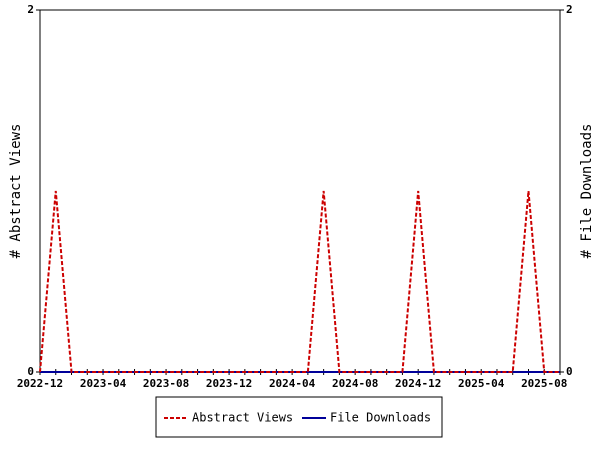 This screenshot has height=450, width=600. What do you see at coordinates (166, 383) in the screenshot?
I see `x-tick-label: 2023-08` at bounding box center [166, 383].